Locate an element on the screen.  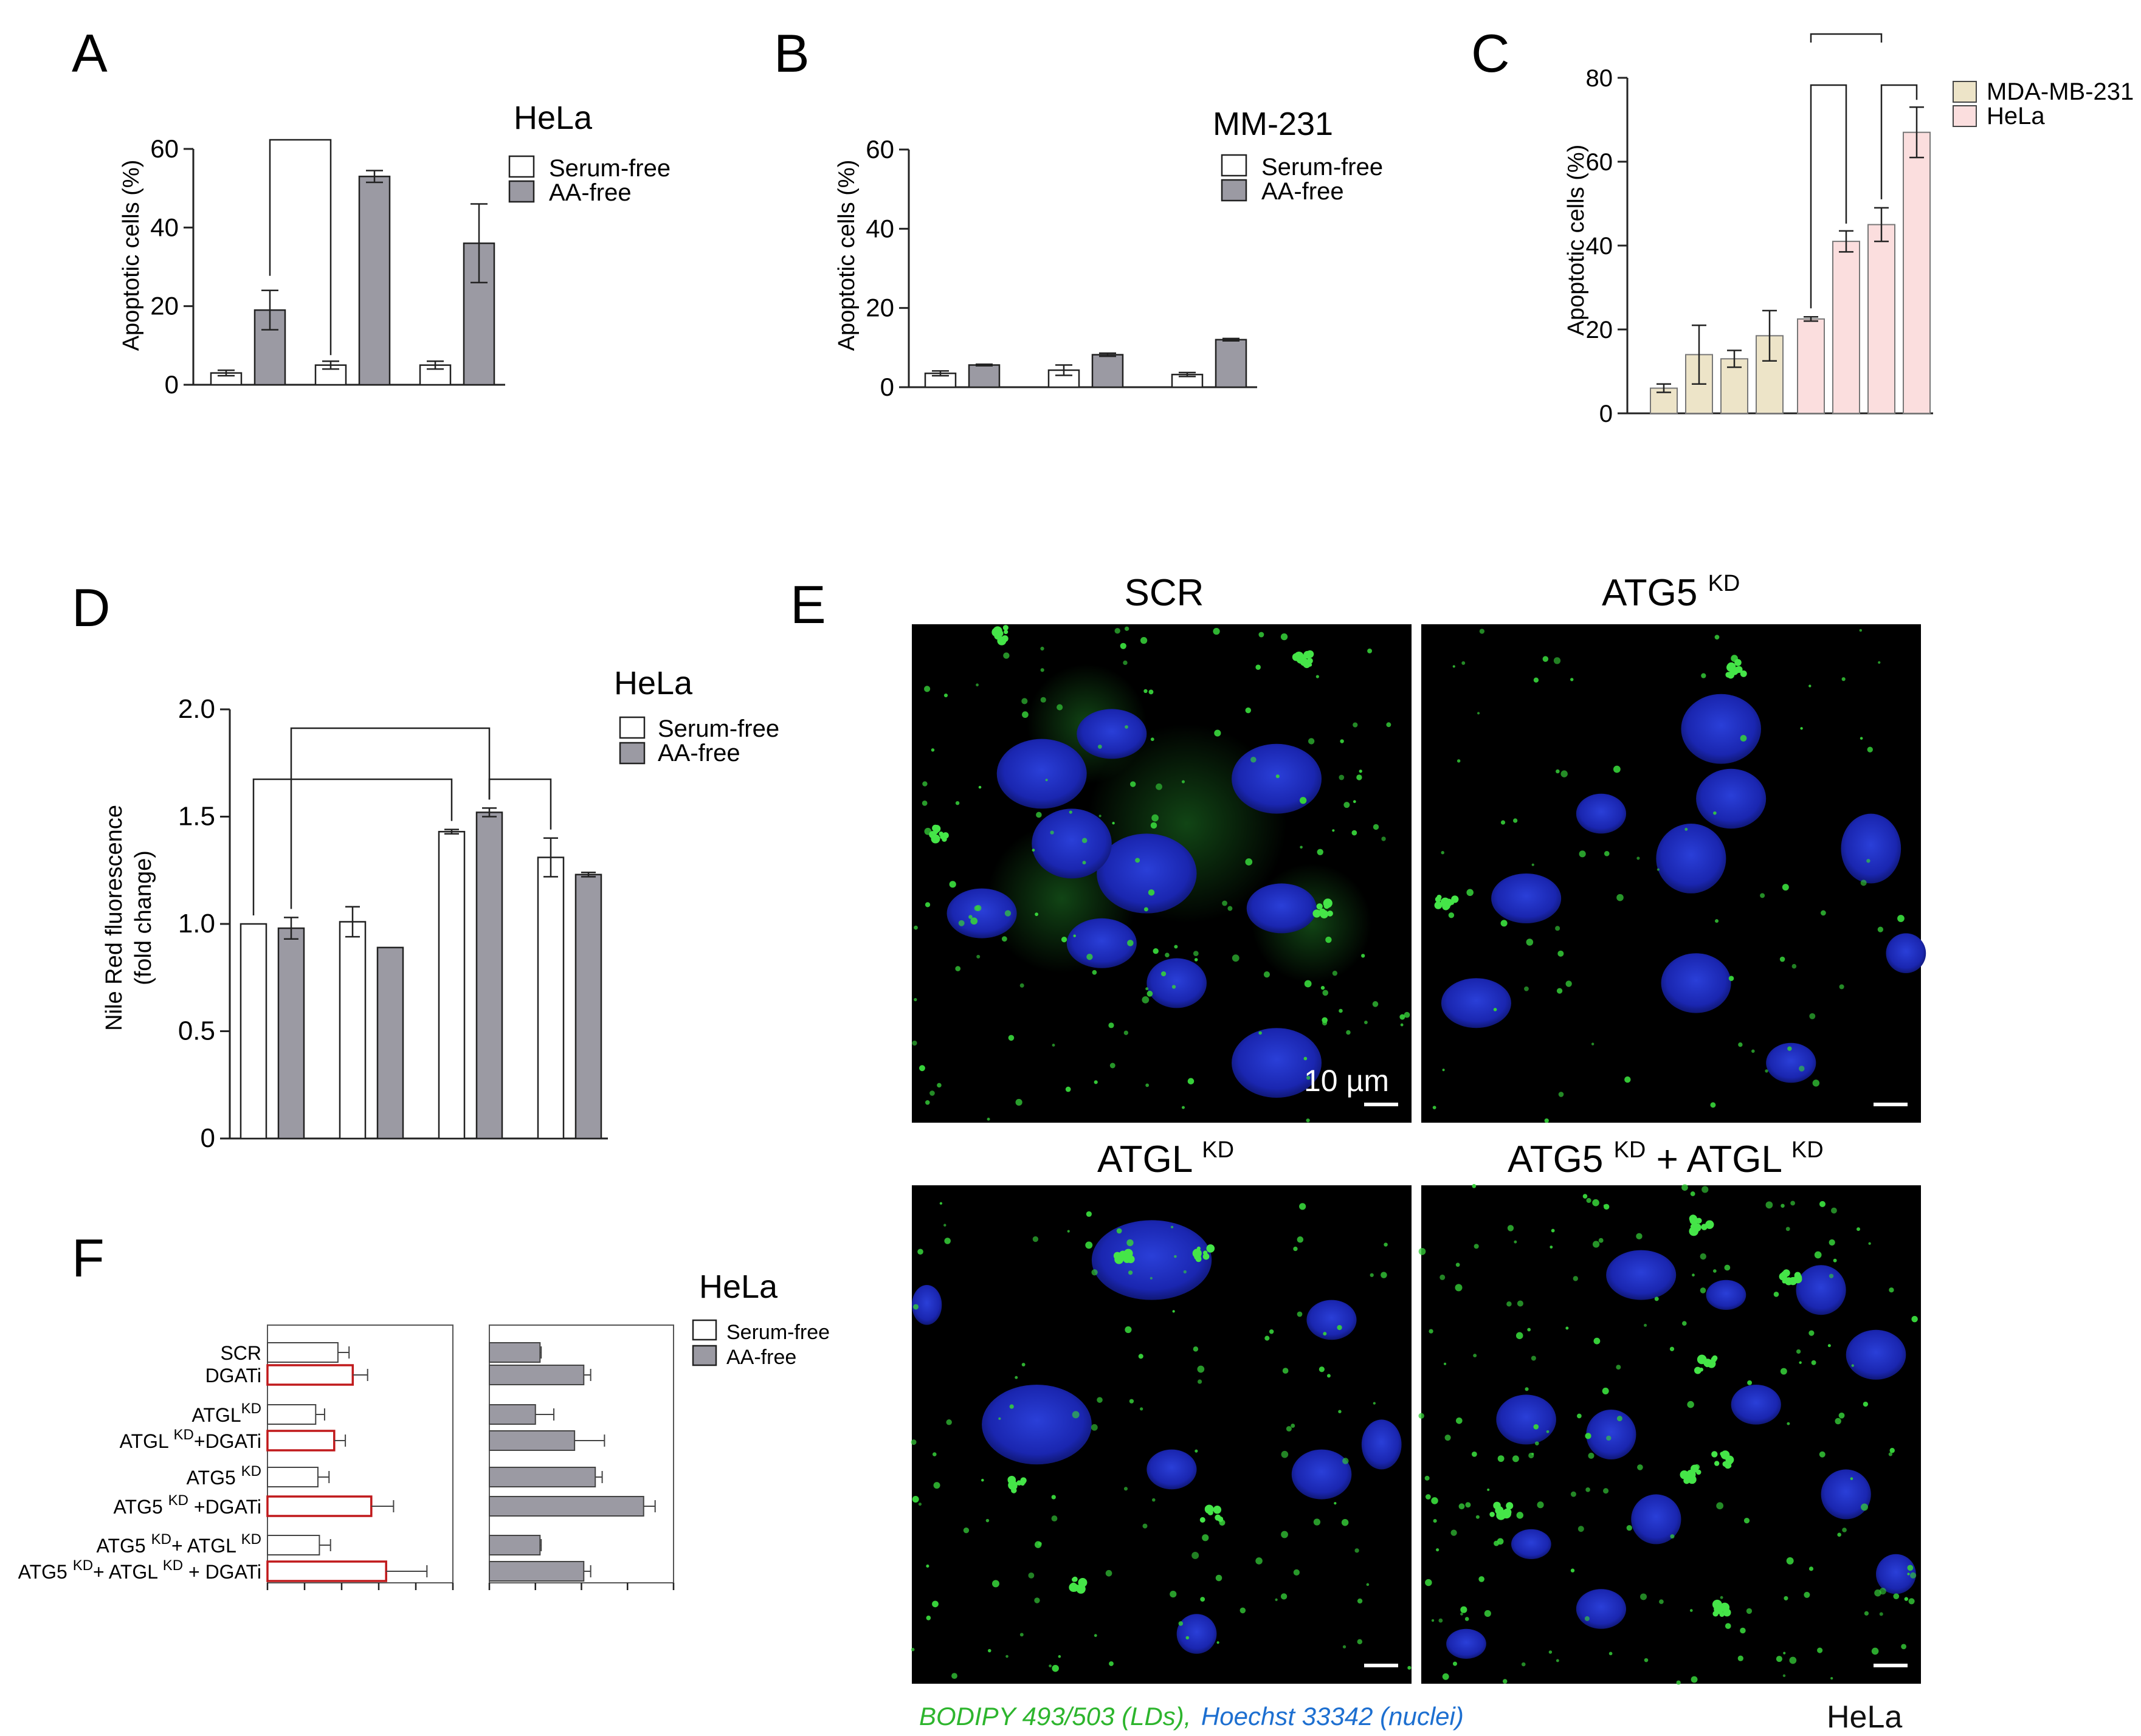
y-tick-label: 60 is located at coordinates (1599, 162).